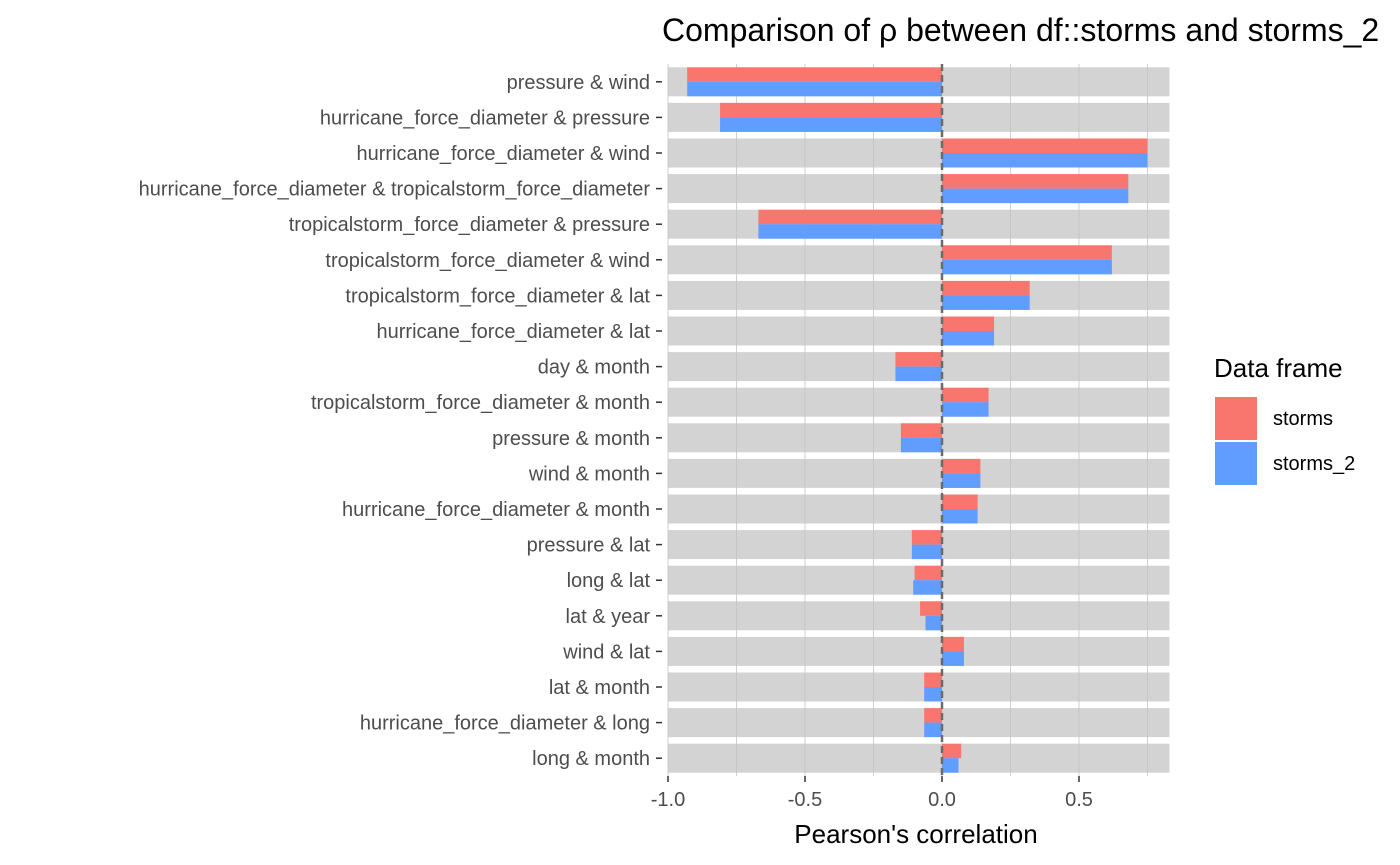 The height and width of the screenshot is (865, 1400). Describe the element at coordinates (1314, 464) in the screenshot. I see `legend-label-storms_2: storms_2` at that location.